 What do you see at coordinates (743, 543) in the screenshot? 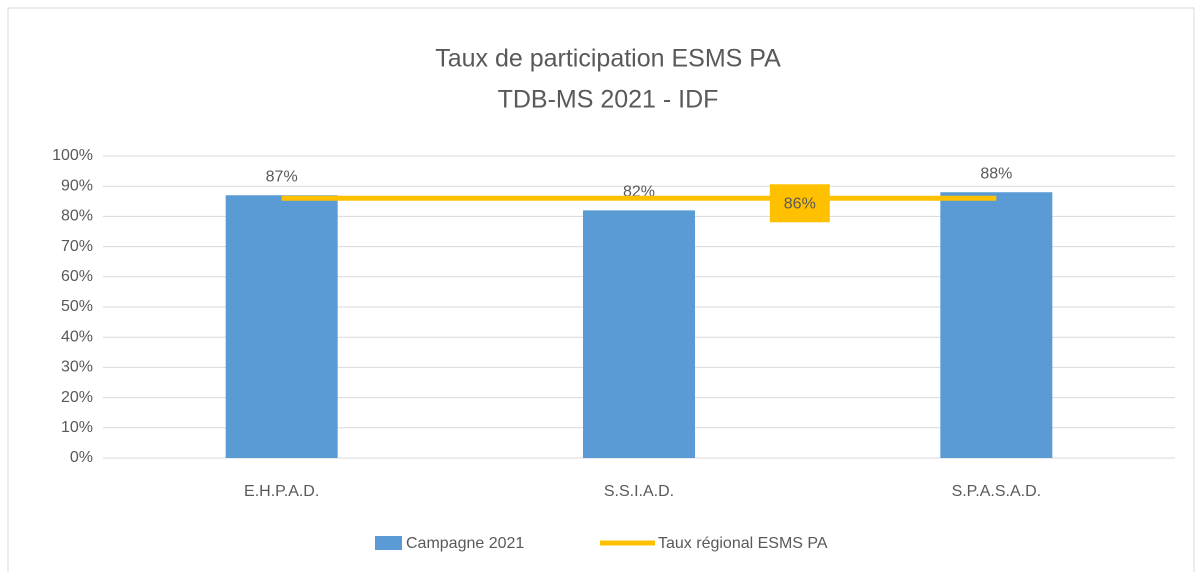
I see `legend-label: Taux régional ESMS PA` at bounding box center [743, 543].